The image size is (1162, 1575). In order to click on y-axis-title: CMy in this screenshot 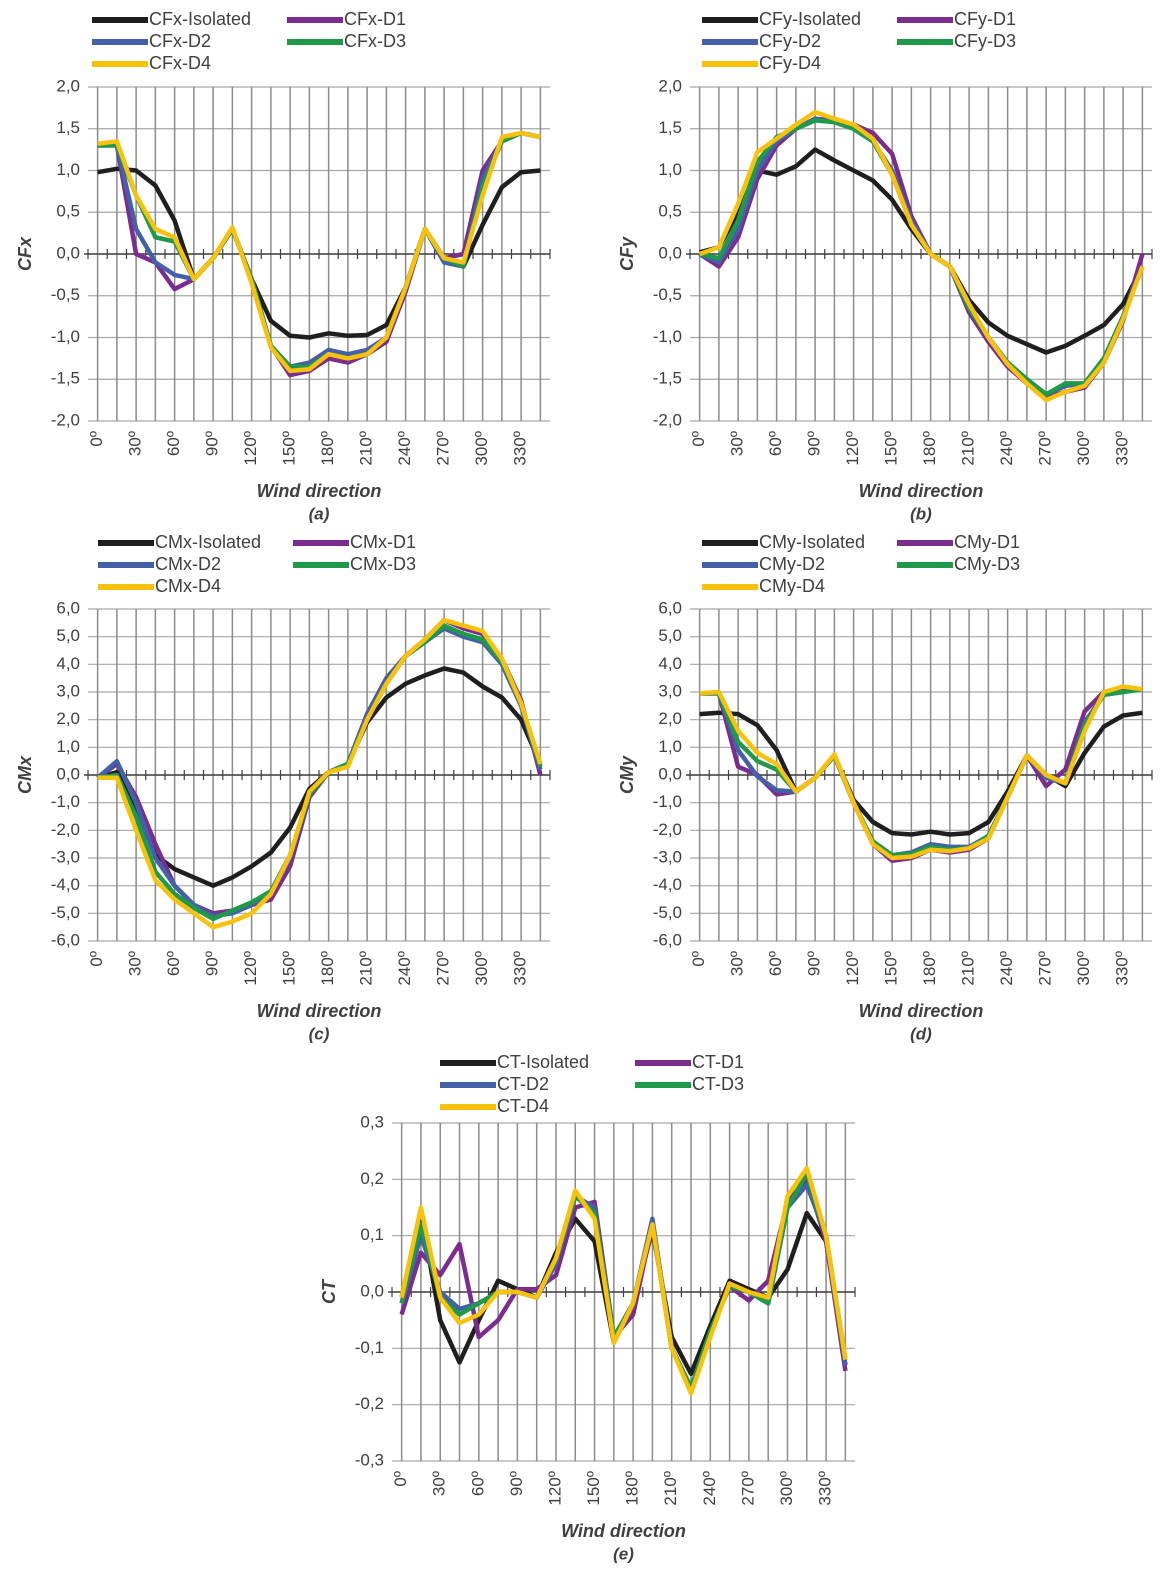, I will do `click(627, 774)`.